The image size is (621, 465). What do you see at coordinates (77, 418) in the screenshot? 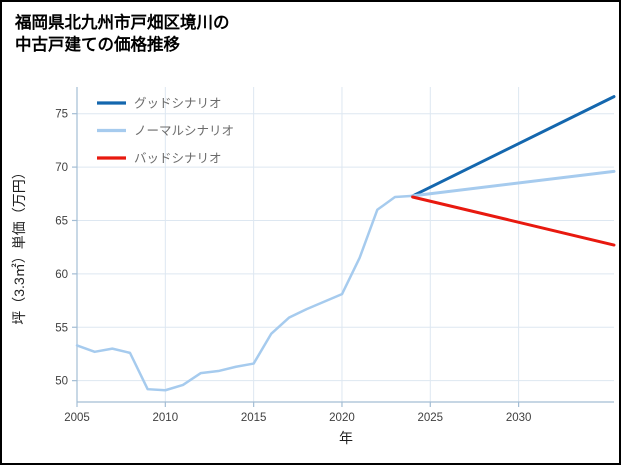
I see `x-tick-label: 2005` at bounding box center [77, 418].